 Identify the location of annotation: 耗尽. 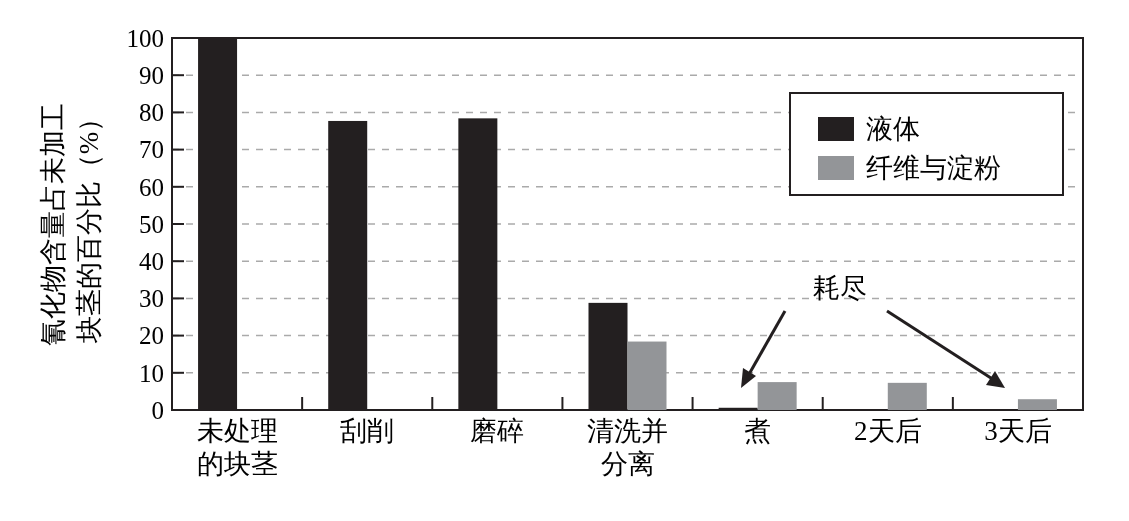
(840, 288).